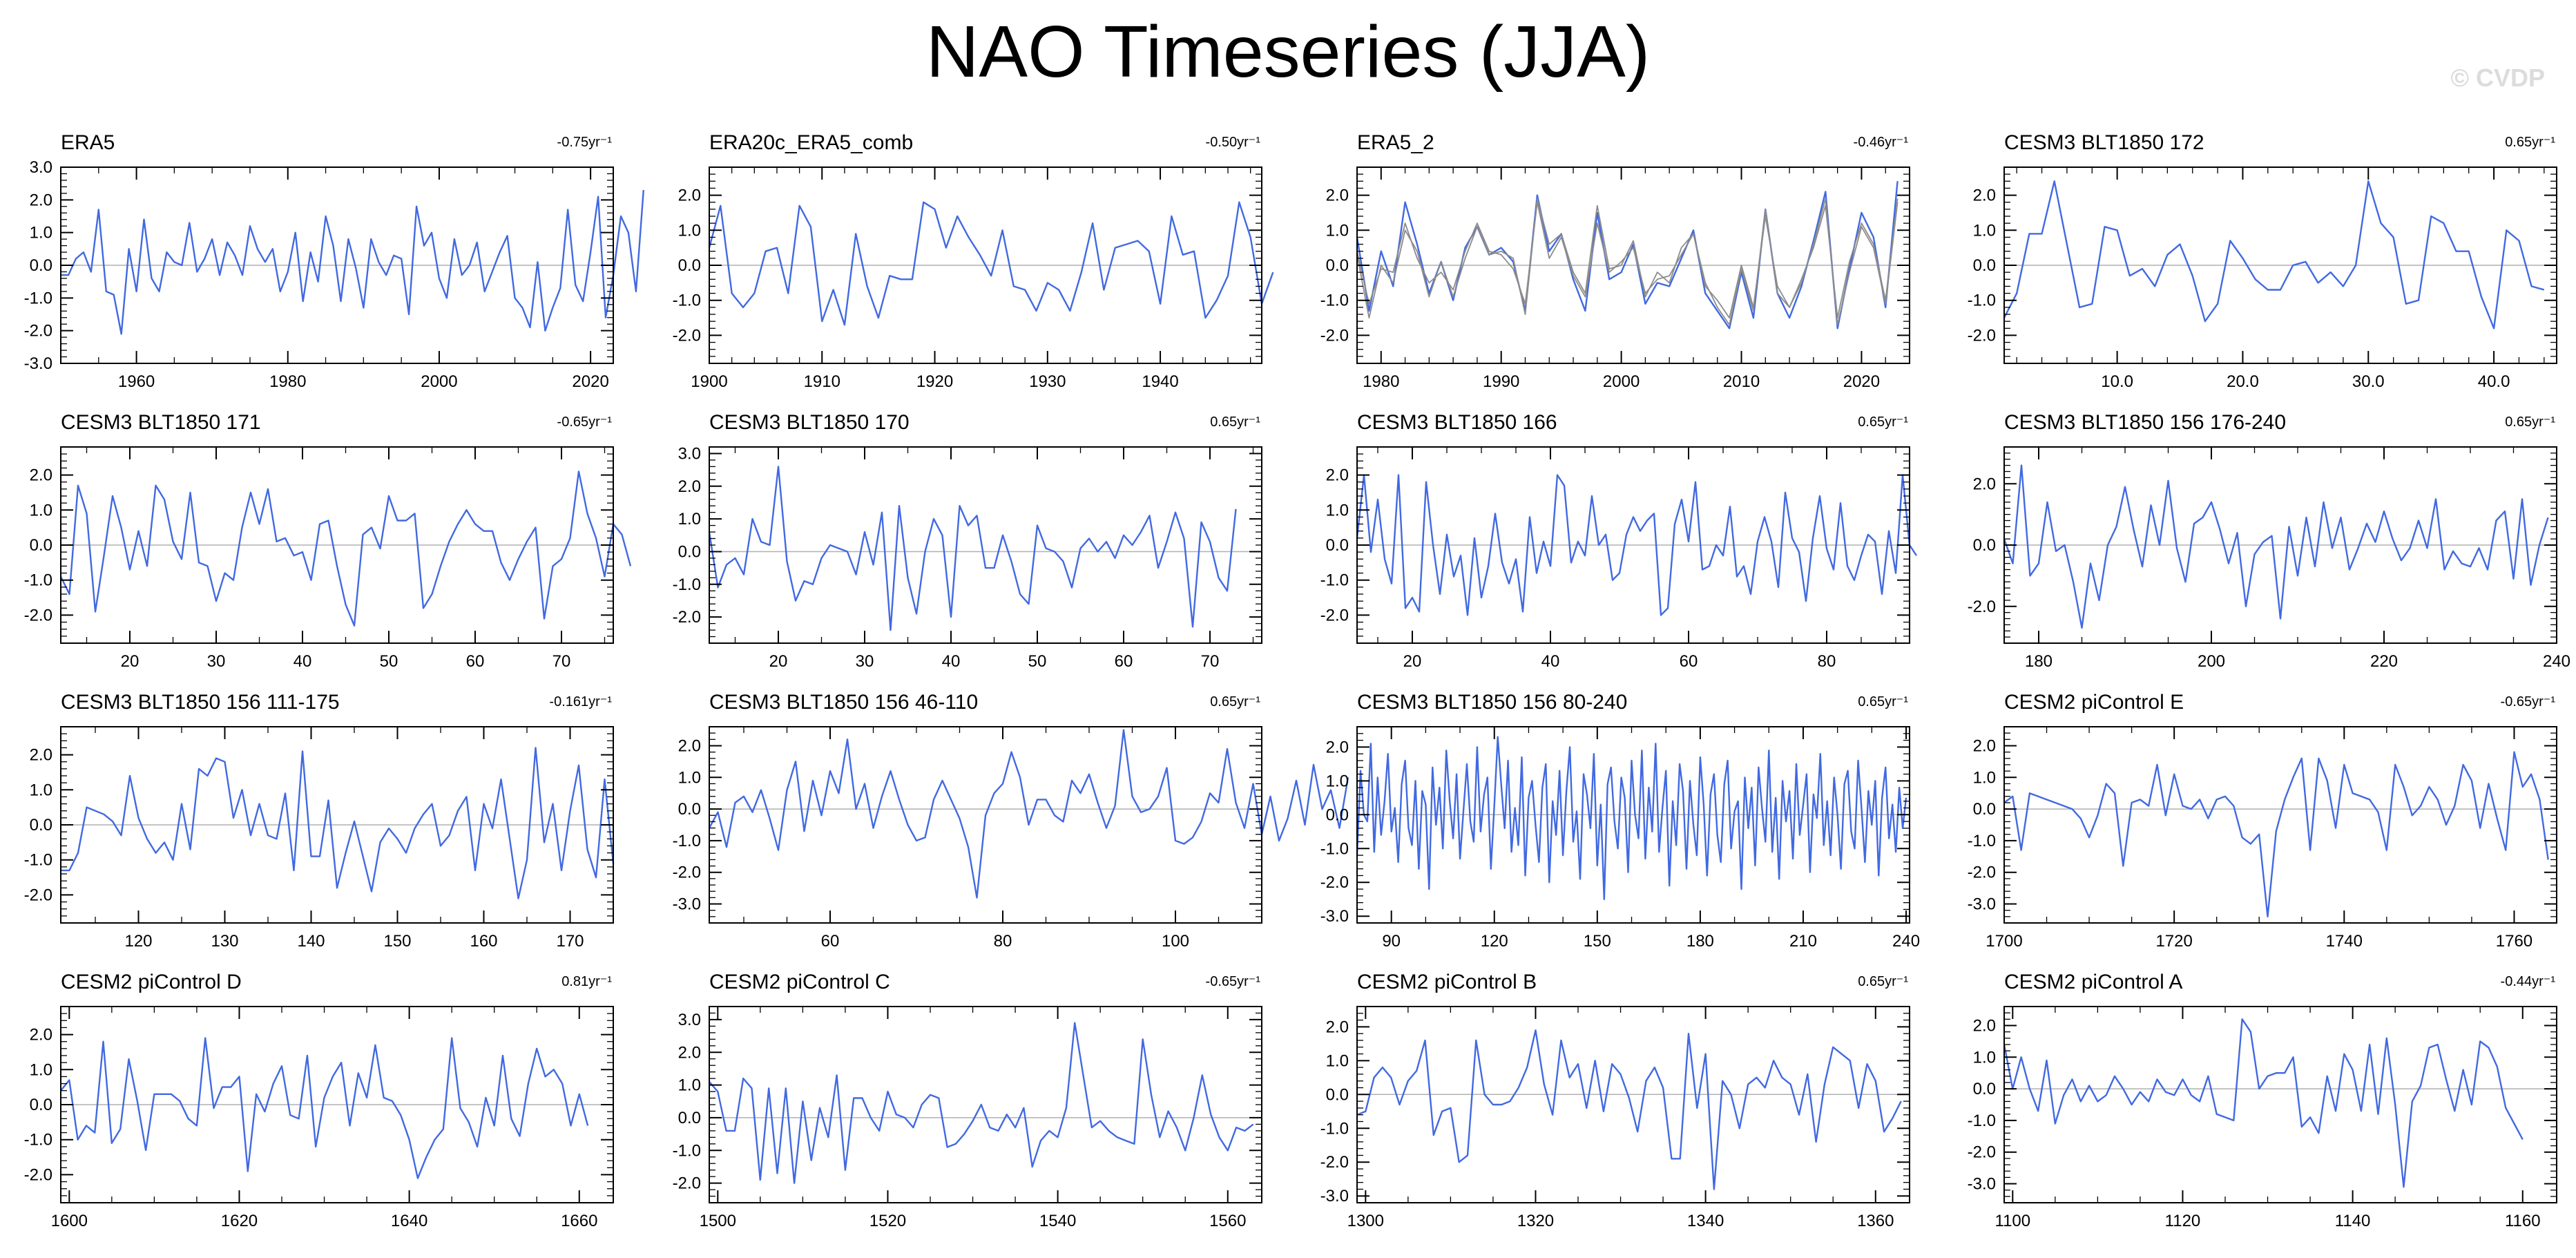  What do you see at coordinates (811, 142) in the screenshot?
I see `panel-title: ERA20c_ERA5_comb` at bounding box center [811, 142].